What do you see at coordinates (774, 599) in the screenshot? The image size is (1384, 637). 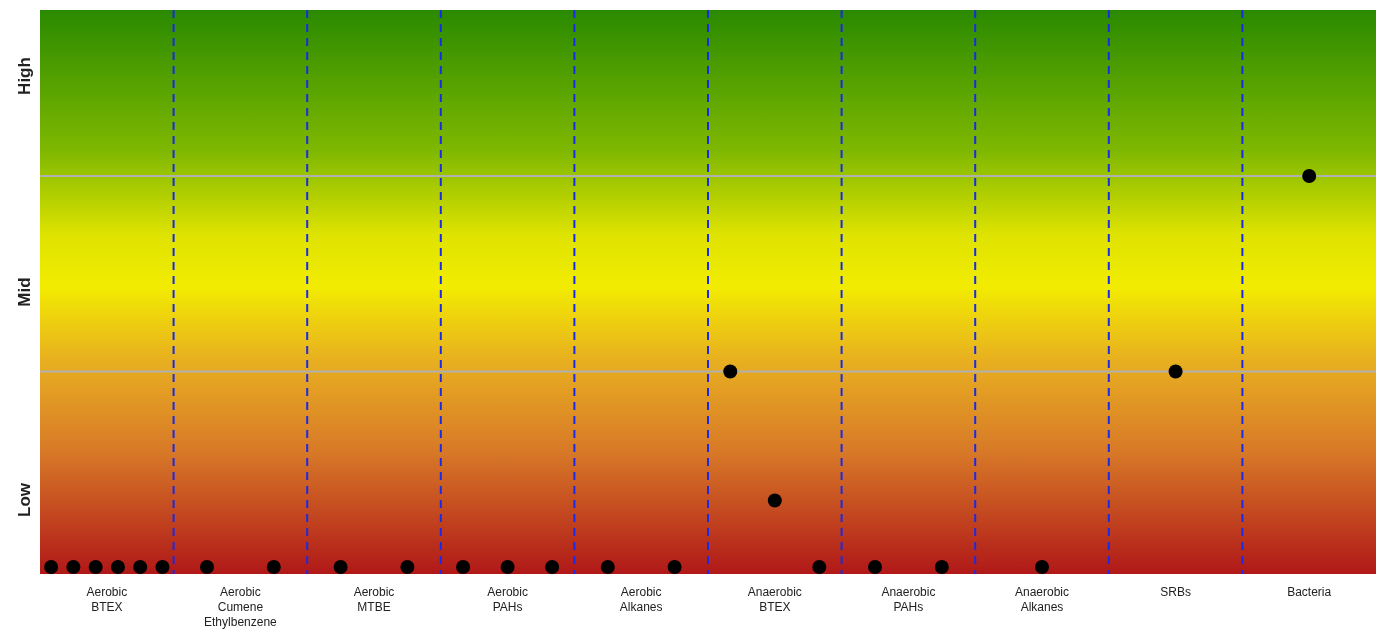 I see `x-tick-label: Anaerobic BTEX` at bounding box center [774, 599].